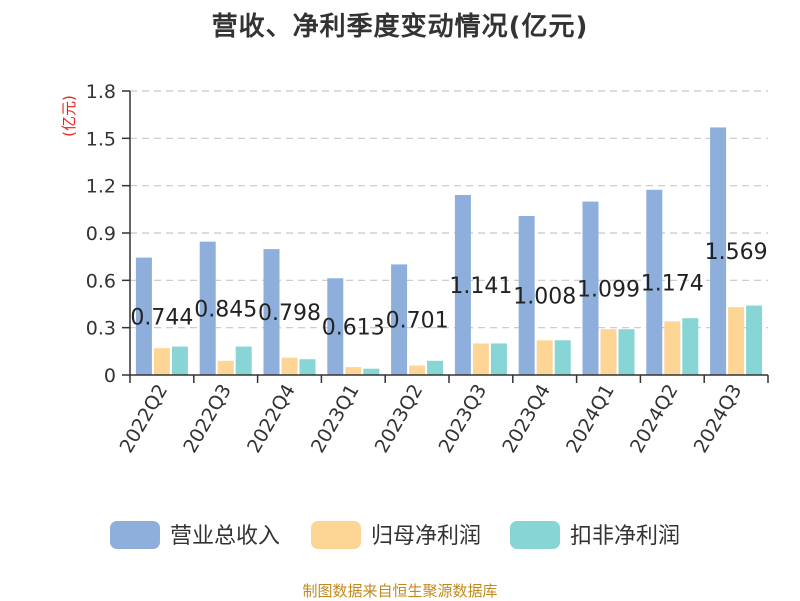  I want to click on x-tick-label: 2023Q2, so click(399, 419).